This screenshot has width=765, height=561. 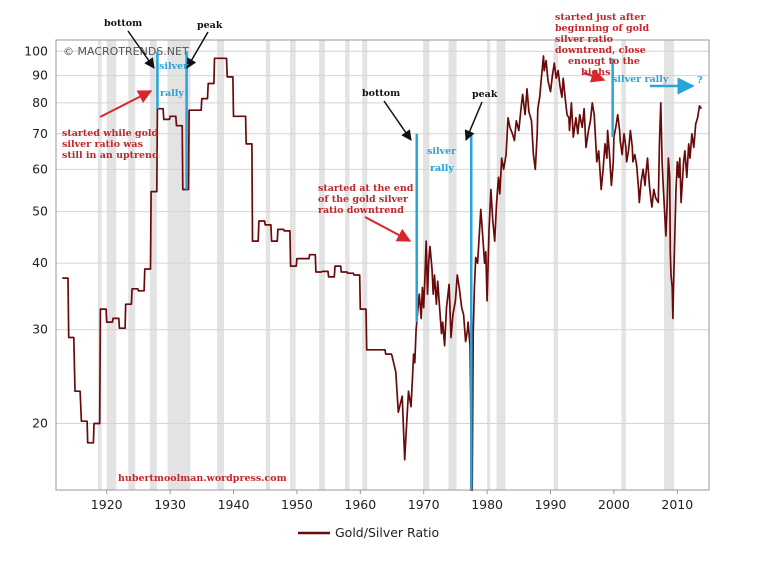 I want to click on annotation-bottom-2: bottom, so click(x=381, y=93).